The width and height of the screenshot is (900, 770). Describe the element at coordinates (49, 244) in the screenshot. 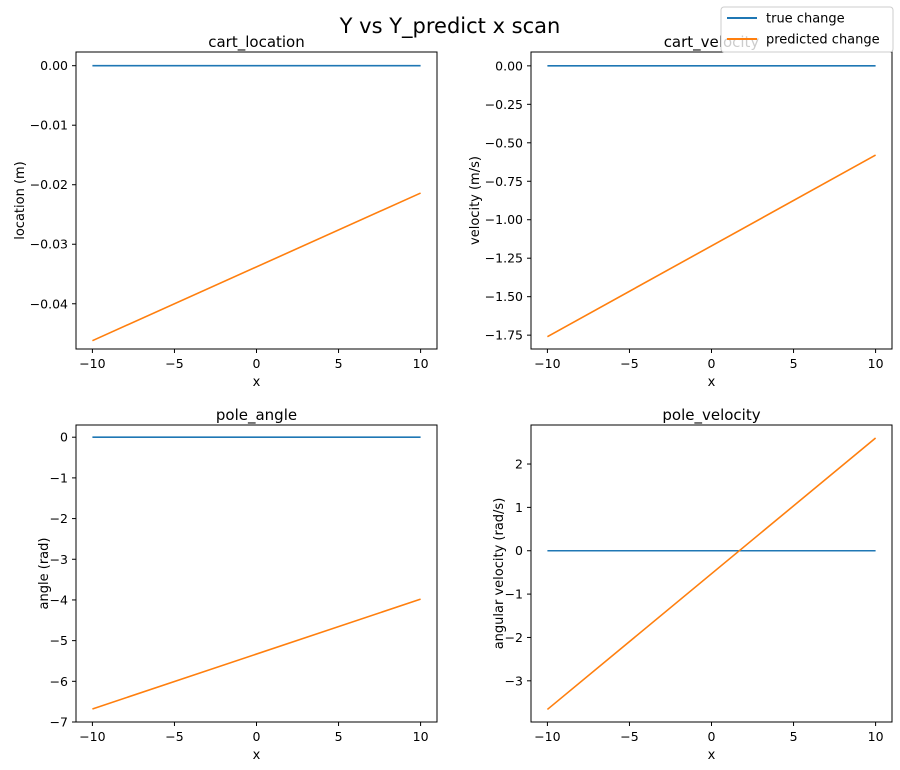

I see `y-tick-label: −0.03` at that location.